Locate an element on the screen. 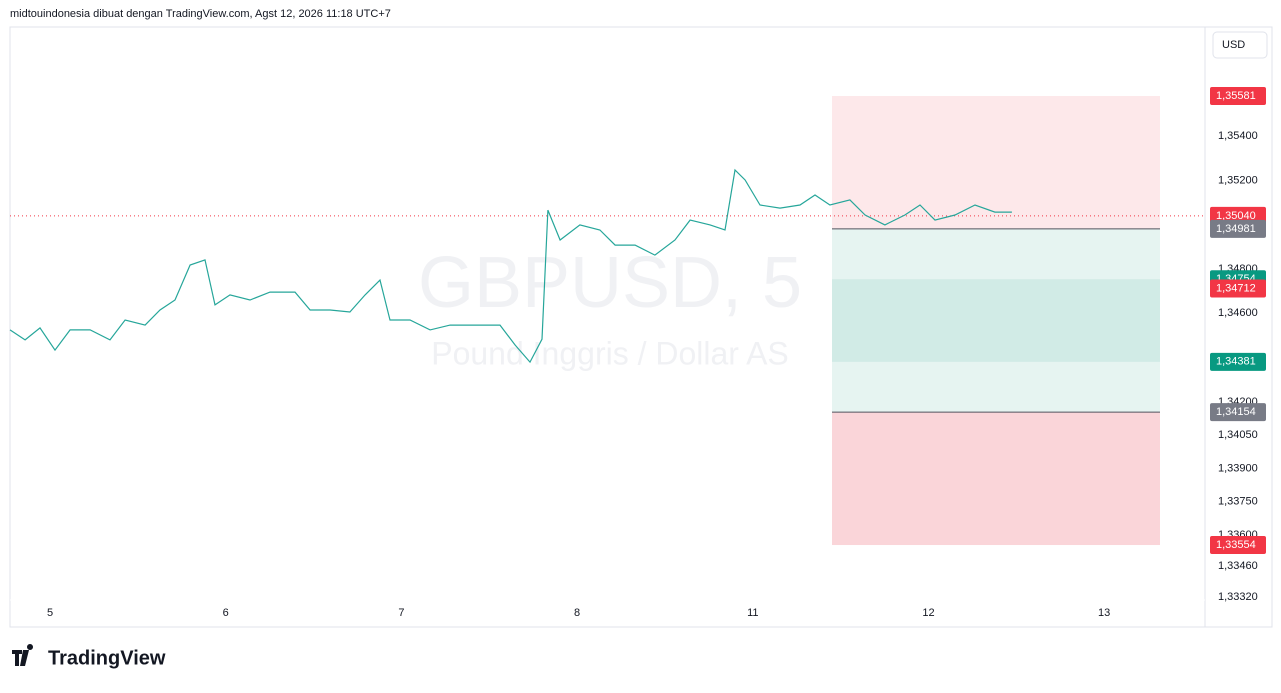 The width and height of the screenshot is (1281, 693). price-label: 1,34981 is located at coordinates (1236, 229).